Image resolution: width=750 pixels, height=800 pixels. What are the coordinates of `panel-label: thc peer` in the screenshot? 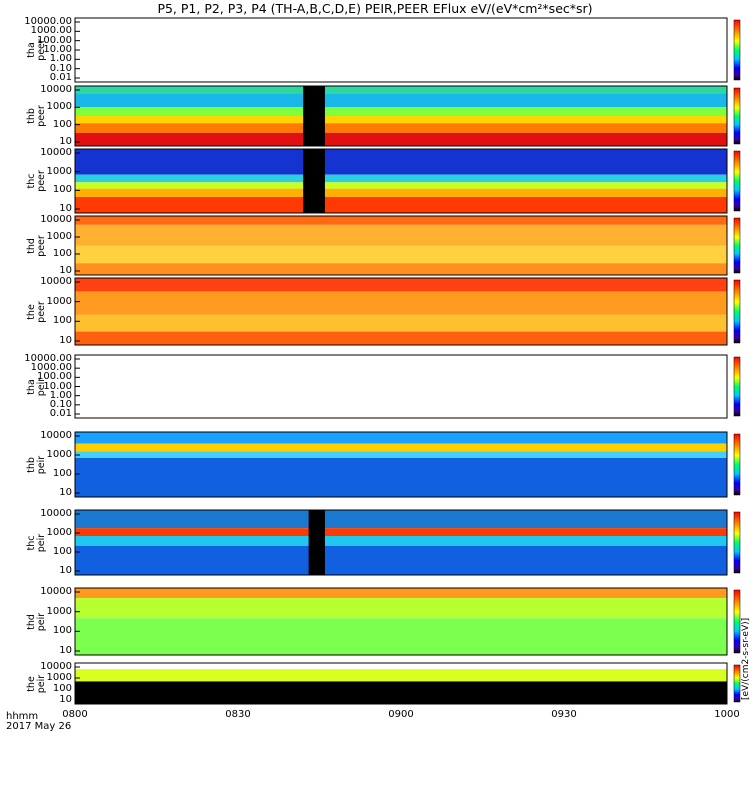 It's located at (36, 181).